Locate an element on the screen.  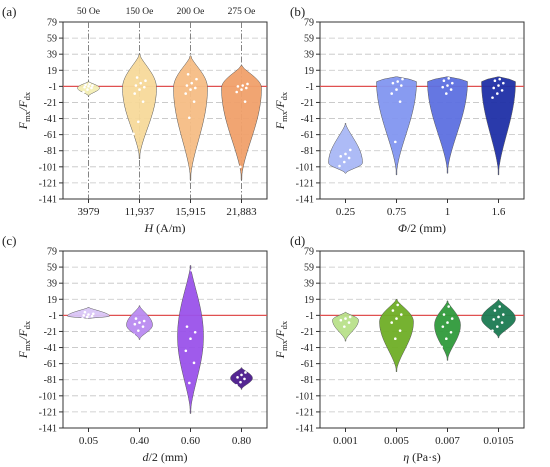
x-tick-label: 1 is located at coordinates (448, 212).